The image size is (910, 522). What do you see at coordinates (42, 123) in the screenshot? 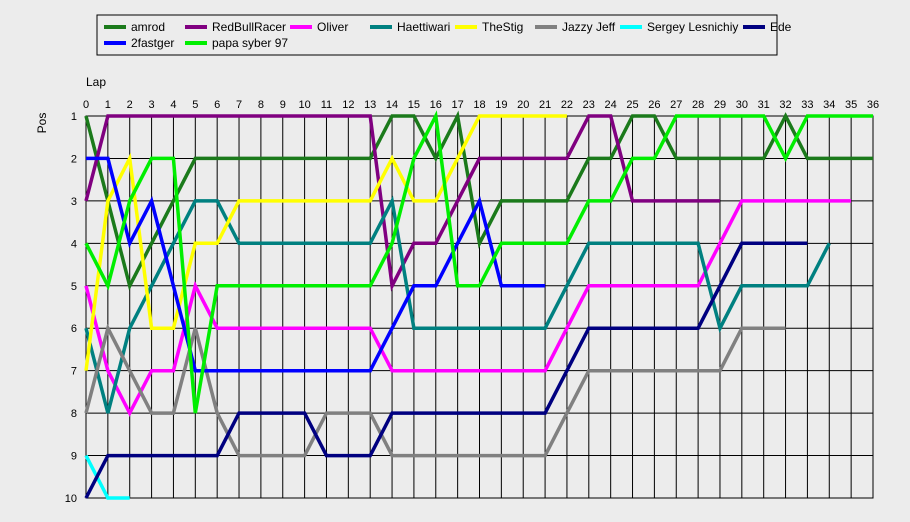
I see `y-axis-title: Pos` at bounding box center [42, 123].